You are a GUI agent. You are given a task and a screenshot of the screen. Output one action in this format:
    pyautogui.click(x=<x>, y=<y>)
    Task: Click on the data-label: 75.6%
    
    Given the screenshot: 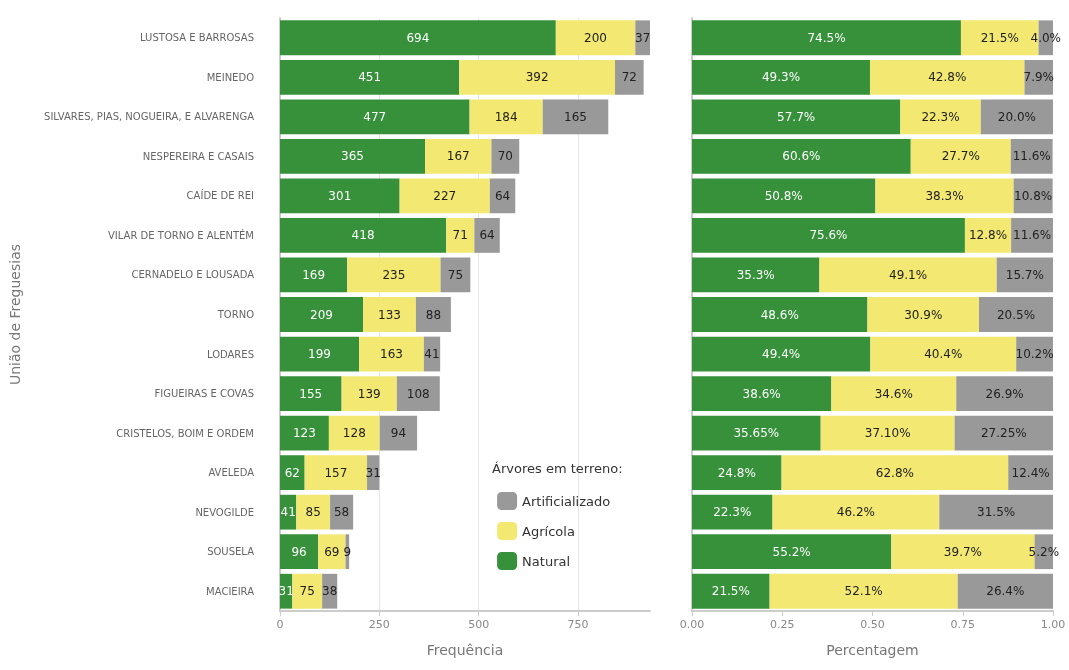 What is the action you would take?
    pyautogui.click(x=828, y=235)
    